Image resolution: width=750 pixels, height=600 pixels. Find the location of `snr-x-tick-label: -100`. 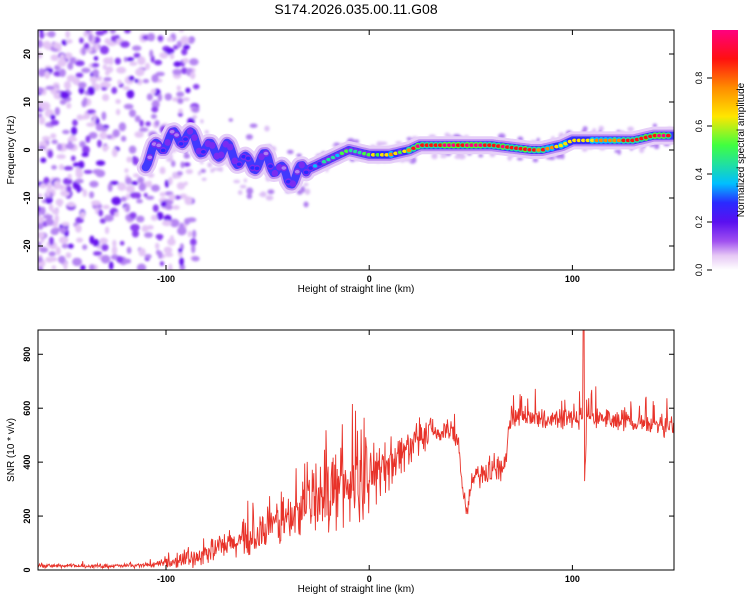

snr-x-tick-label: -100 is located at coordinates (166, 579).